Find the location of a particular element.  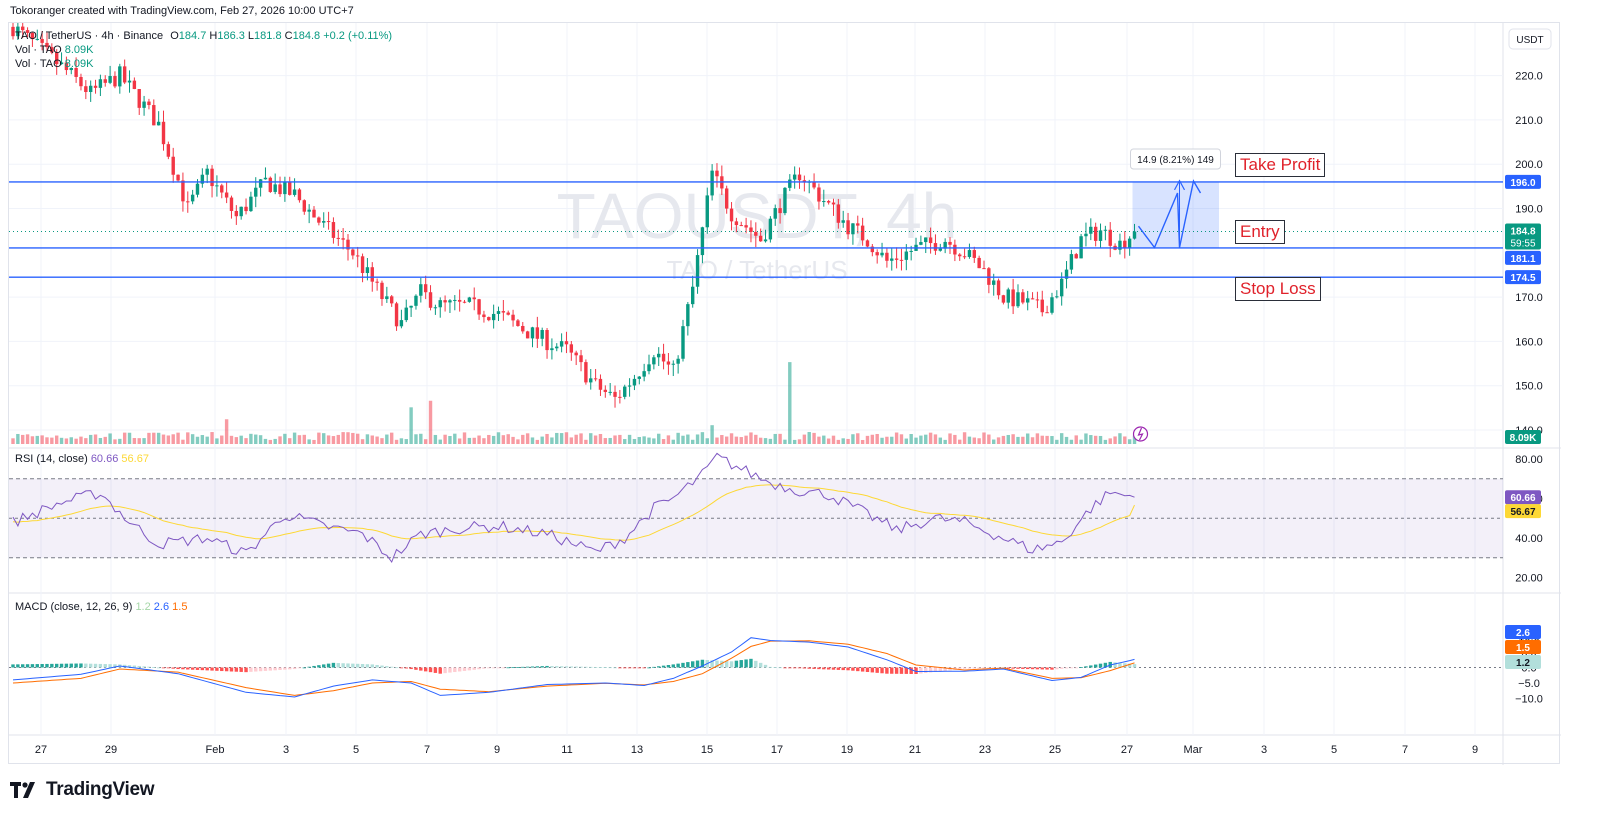

stop-loss-label: Stop Loss is located at coordinates (1278, 289).